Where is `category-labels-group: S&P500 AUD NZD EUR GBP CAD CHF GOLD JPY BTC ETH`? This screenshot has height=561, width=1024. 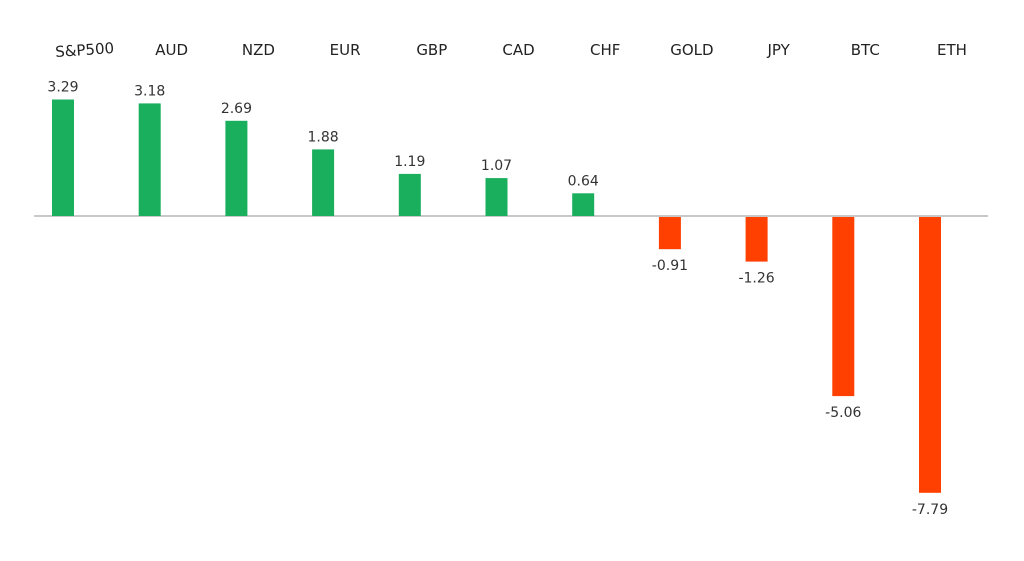
category-labels-group: S&P500 AUD NZD EUR GBP CAD CHF GOLD JPY BTC ETH is located at coordinates (511, 50).